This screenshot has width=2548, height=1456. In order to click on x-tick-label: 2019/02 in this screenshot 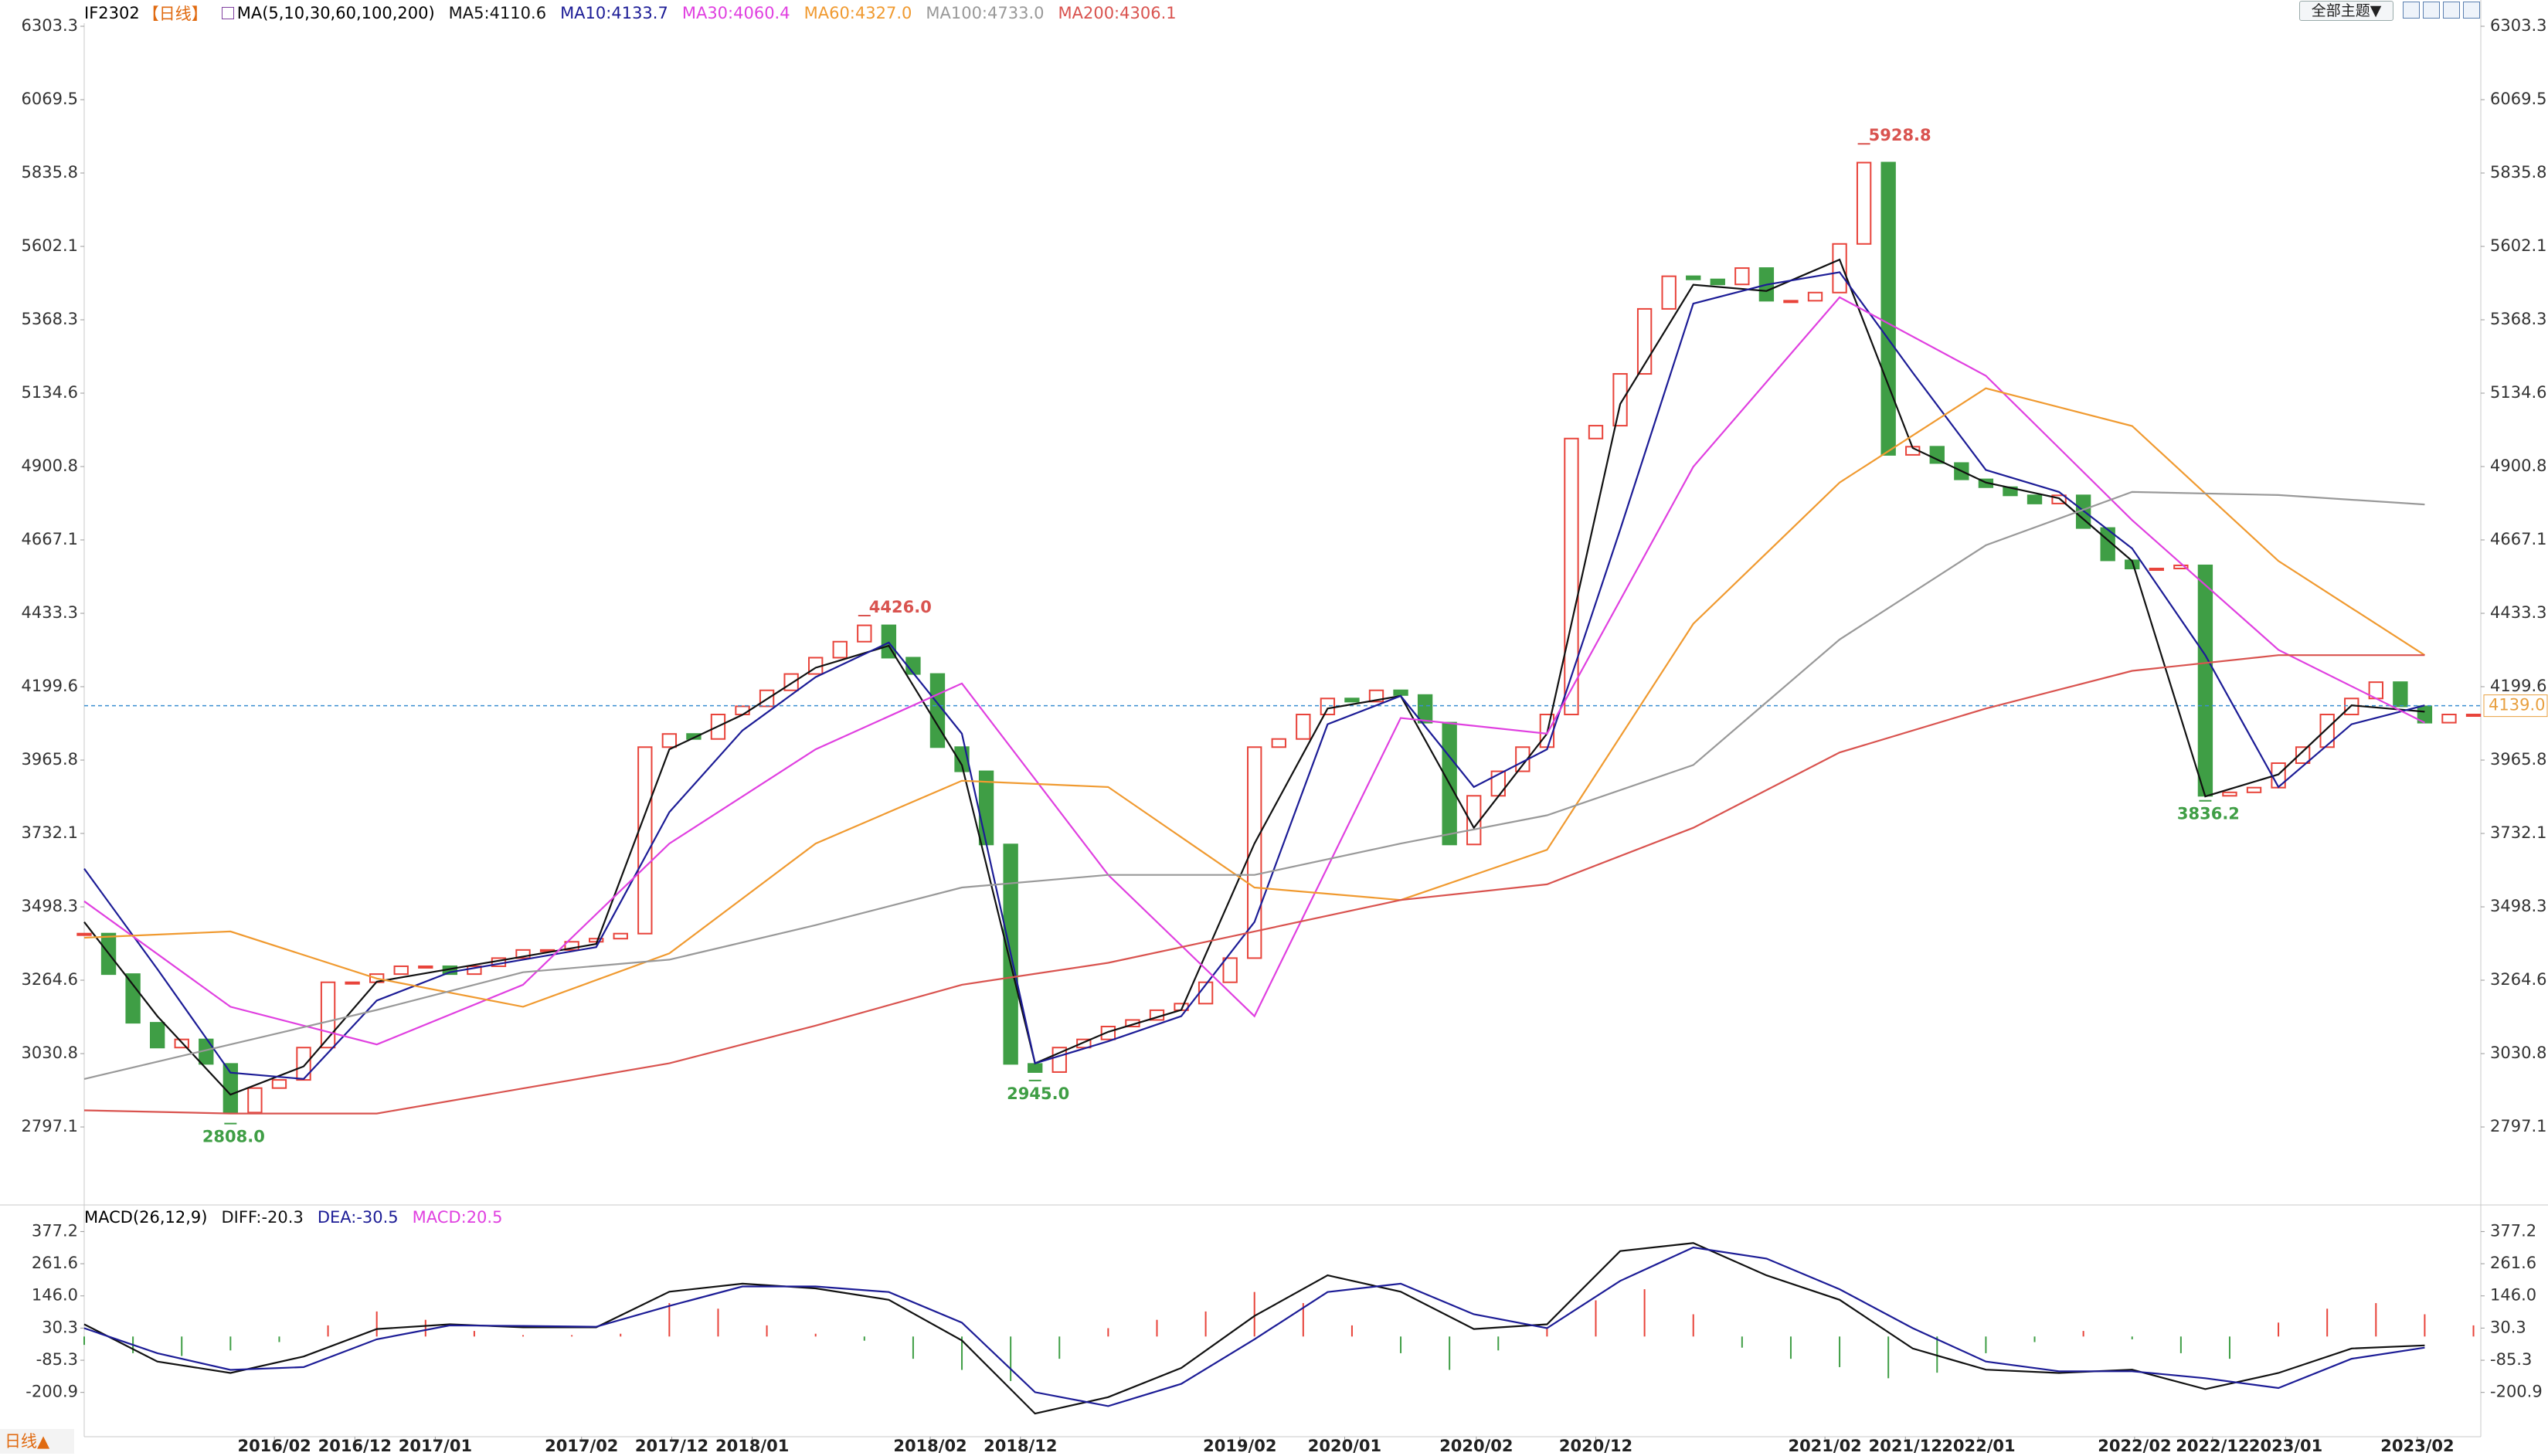, I will do `click(1240, 1446)`.